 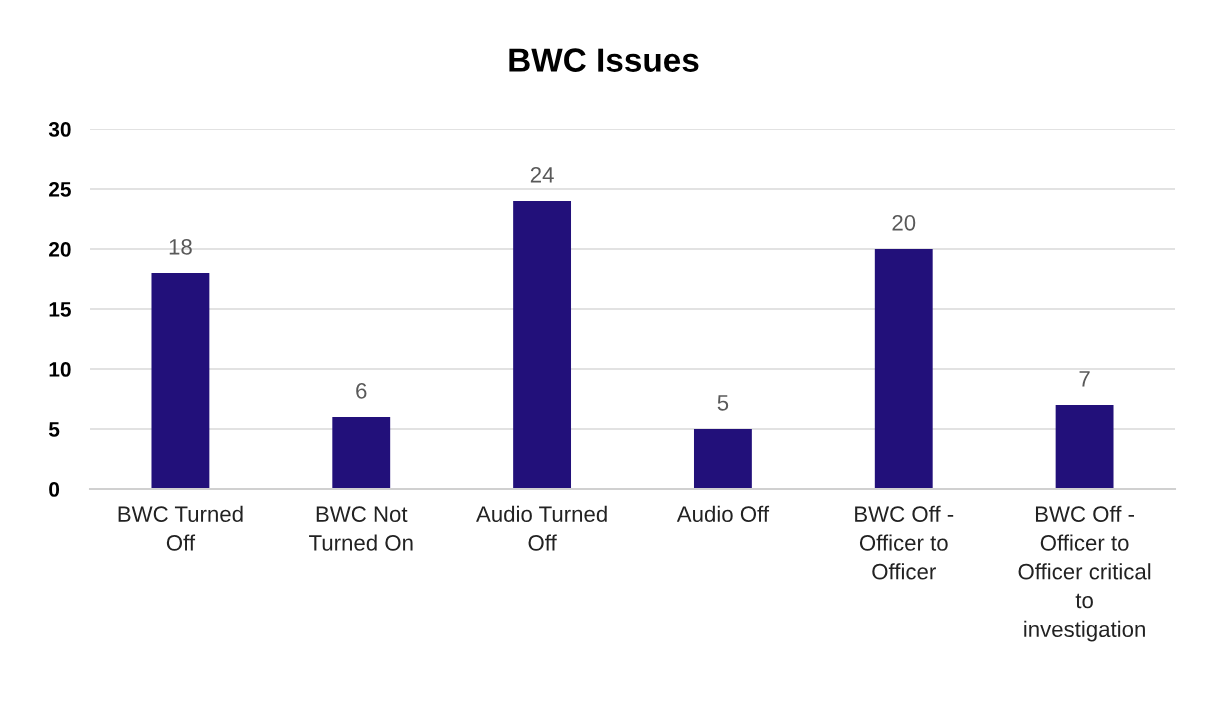 I want to click on chart-title: BWC Issues, so click(x=604, y=60).